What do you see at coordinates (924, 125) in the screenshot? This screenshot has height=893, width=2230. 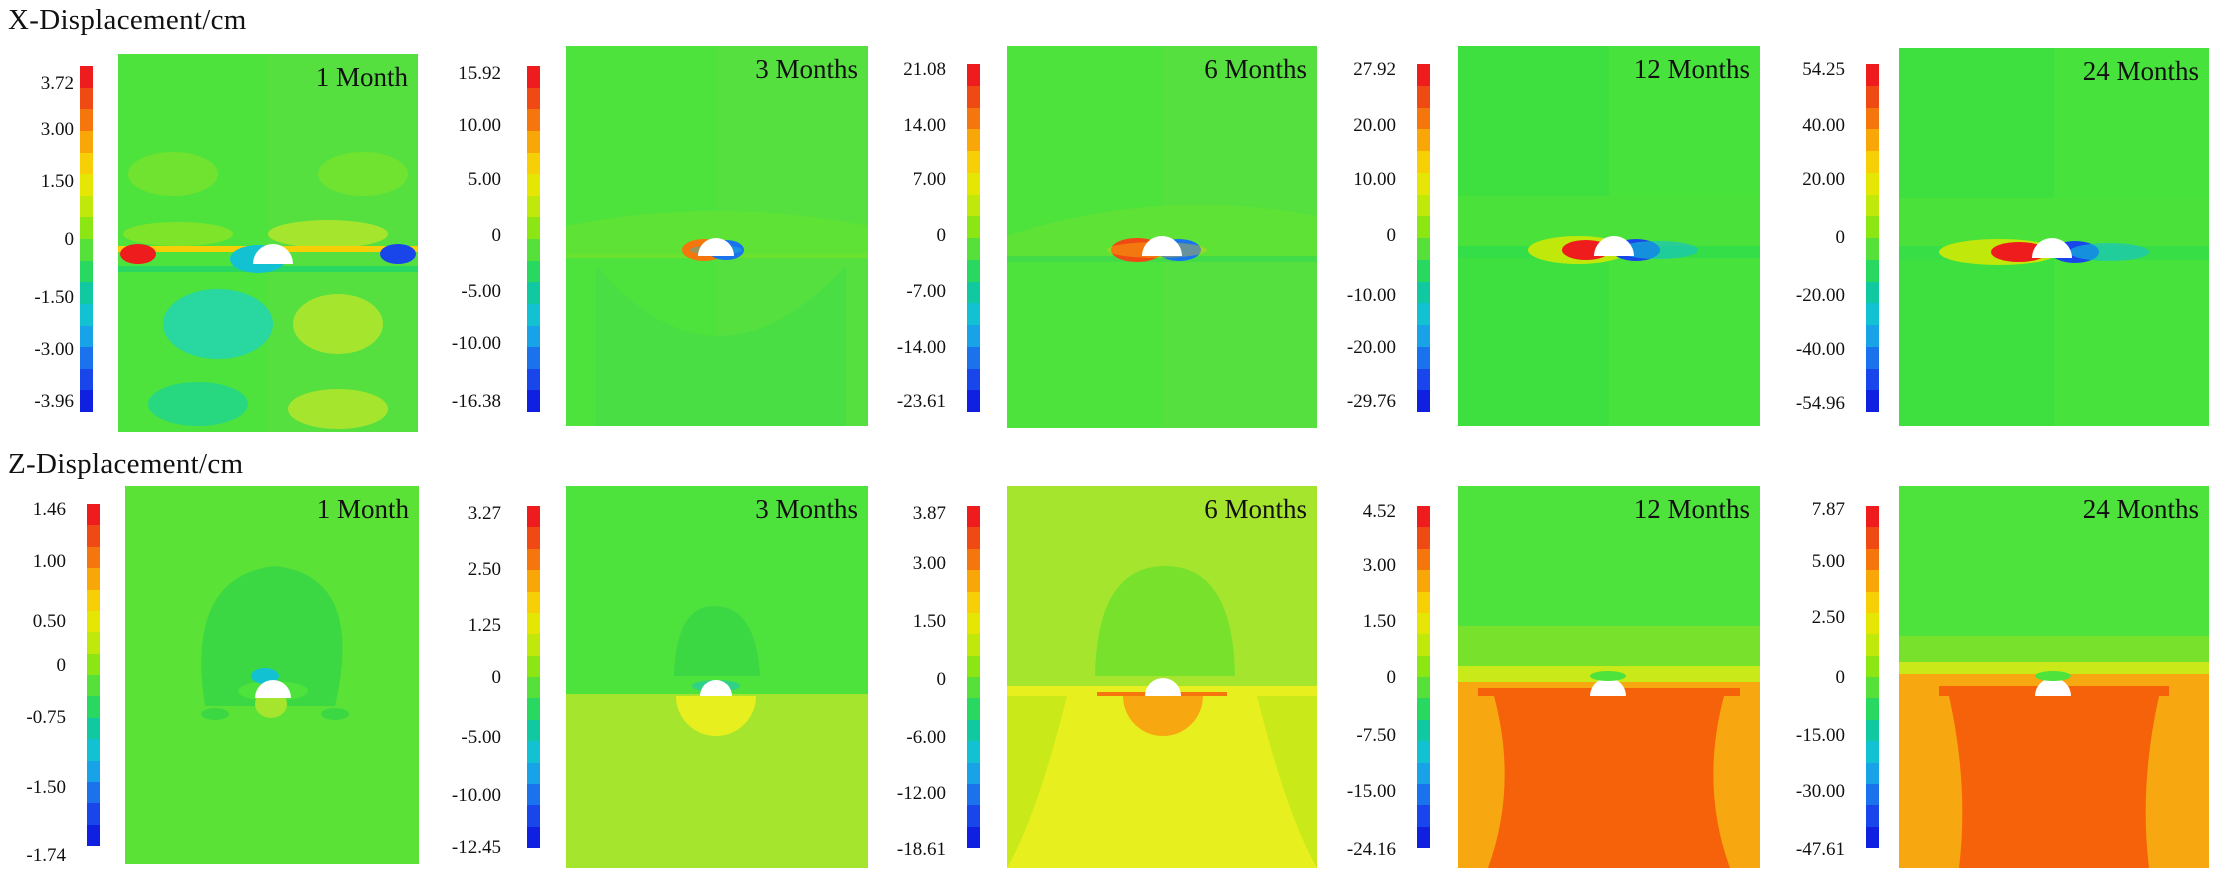 I see `tick-label: 14.00` at bounding box center [924, 125].